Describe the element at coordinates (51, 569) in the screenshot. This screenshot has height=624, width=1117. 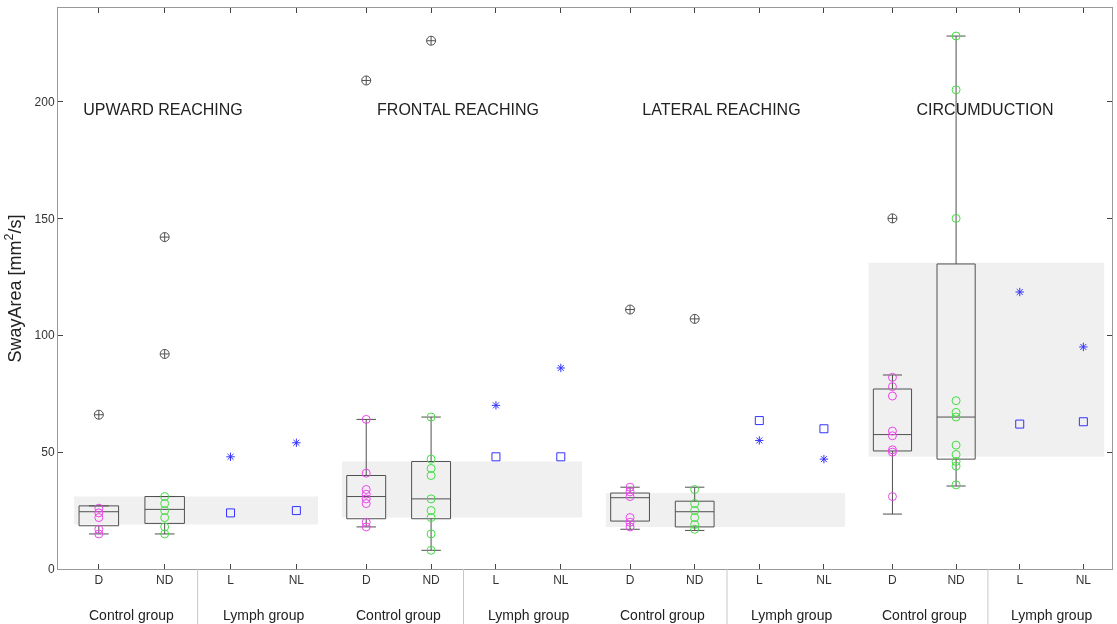
I see `y-tick-label: 0` at that location.